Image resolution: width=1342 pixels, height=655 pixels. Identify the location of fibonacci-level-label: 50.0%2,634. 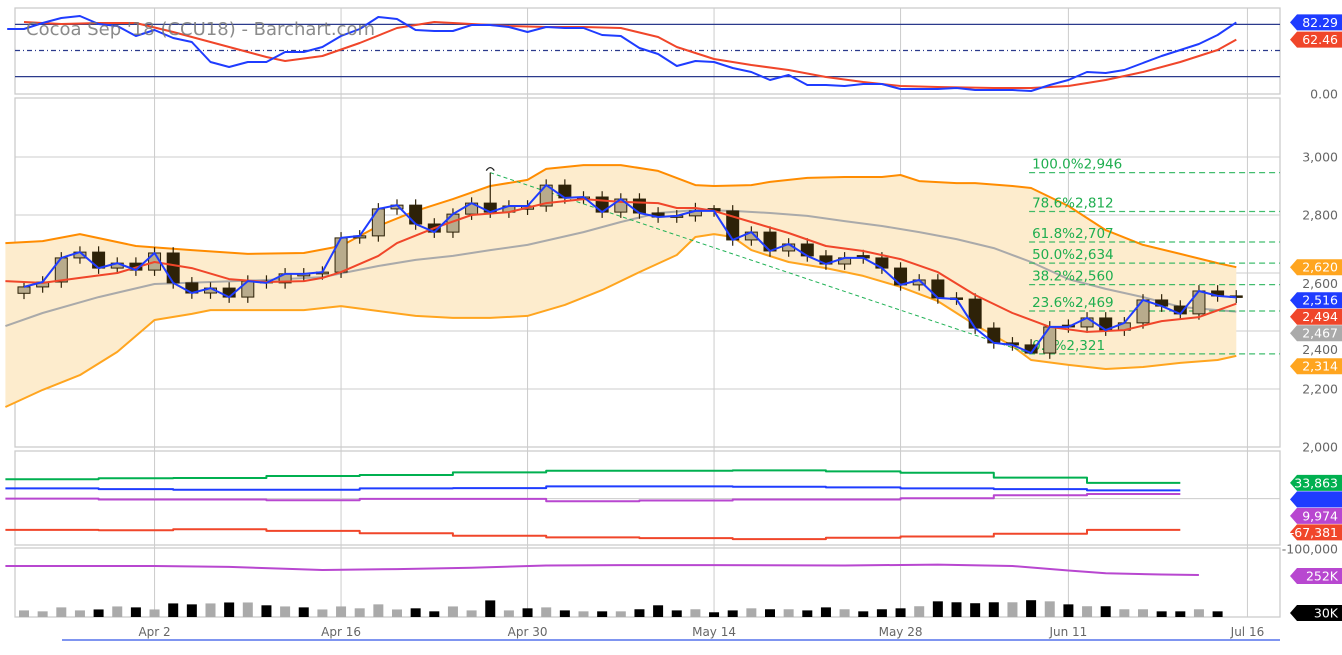
(1073, 255).